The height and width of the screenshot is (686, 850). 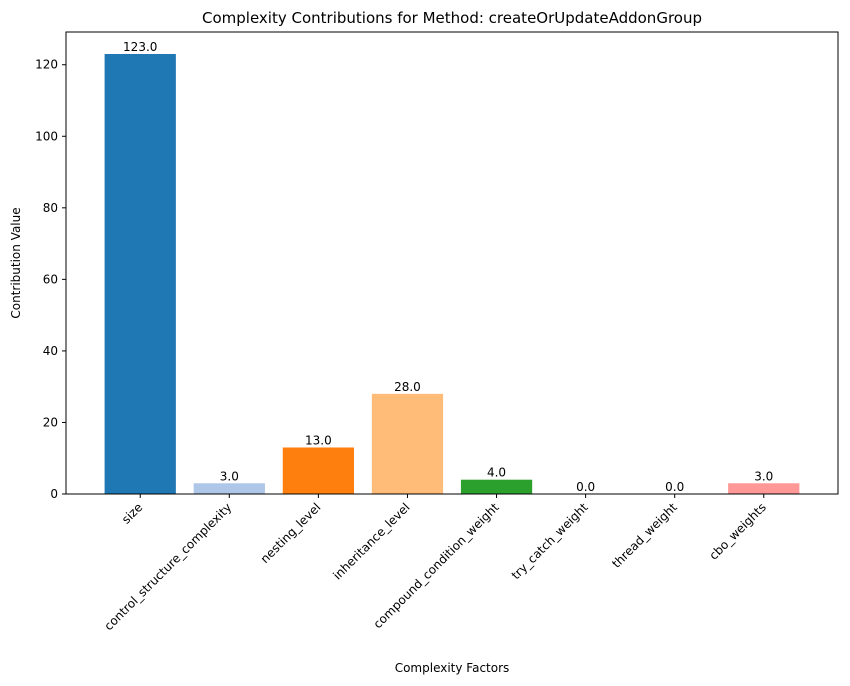 I want to click on bar-size, so click(x=140, y=274).